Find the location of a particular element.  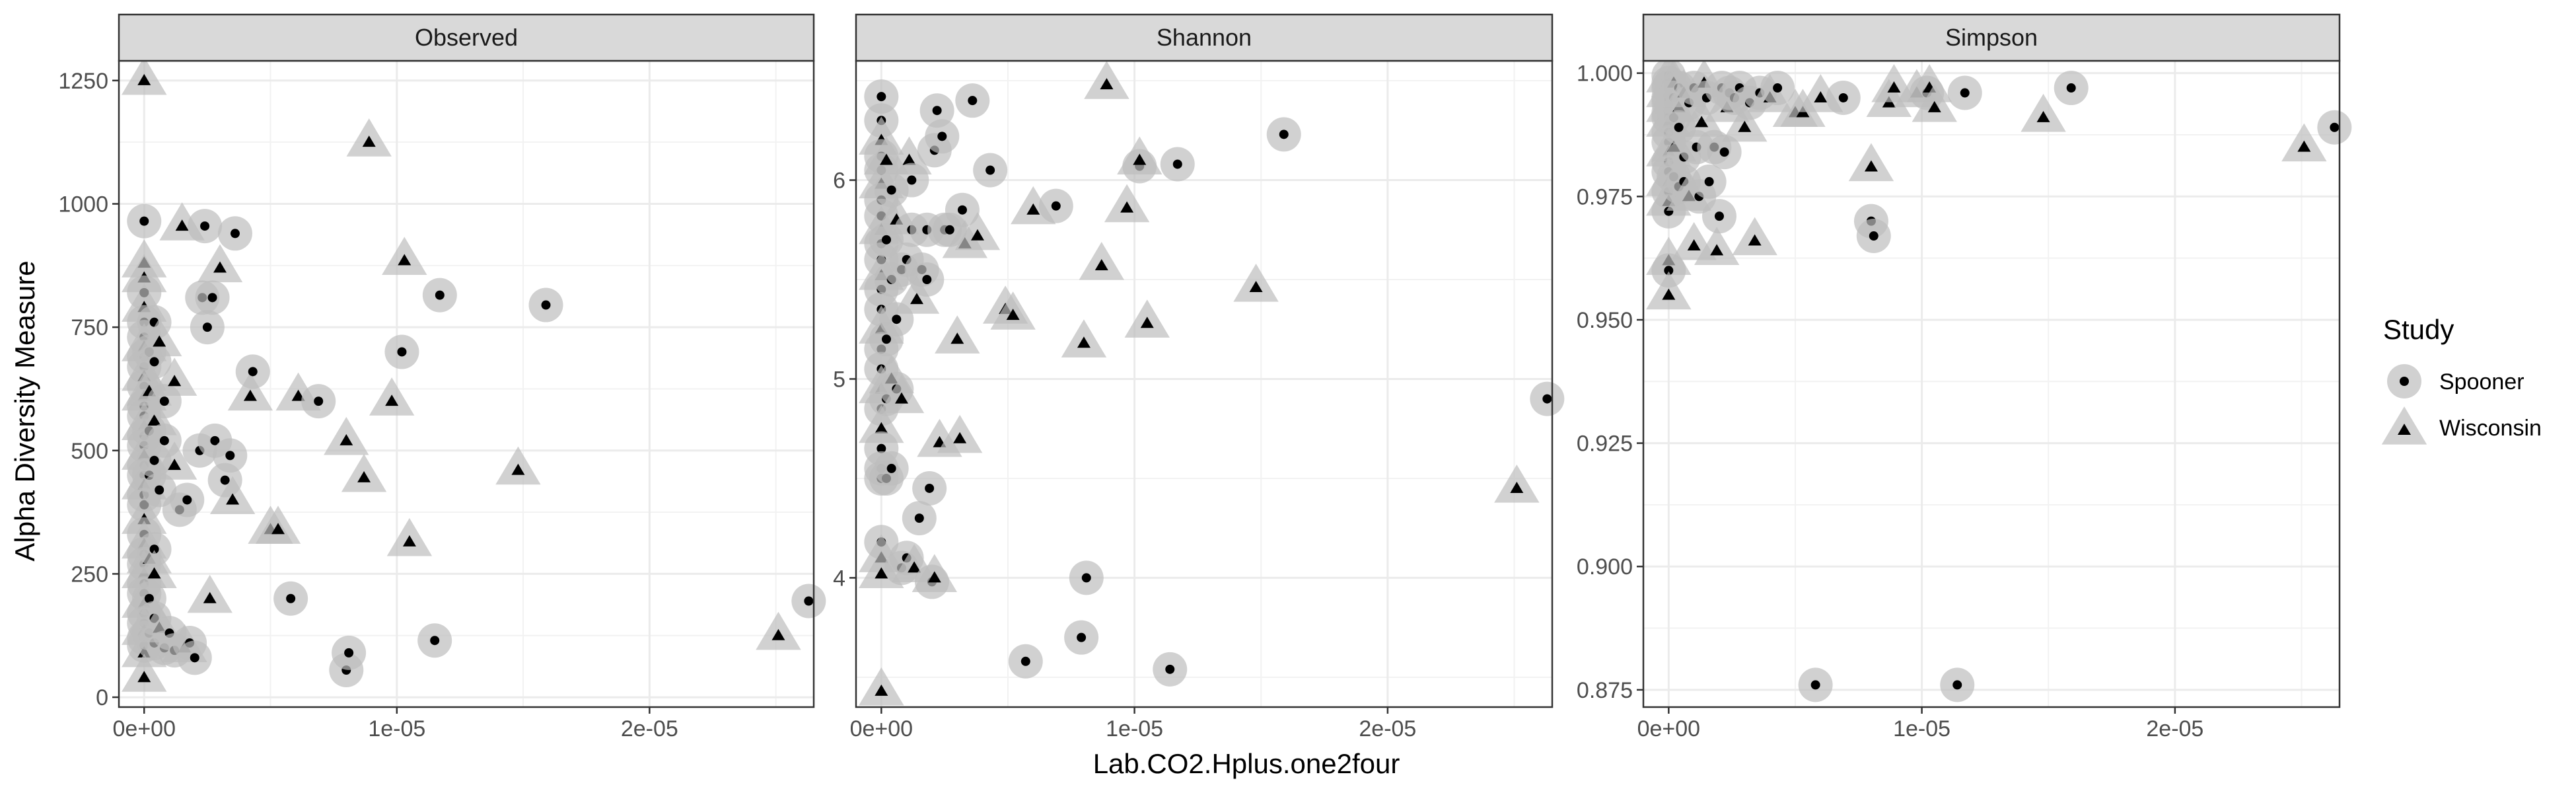

strip-background is located at coordinates (467, 38).